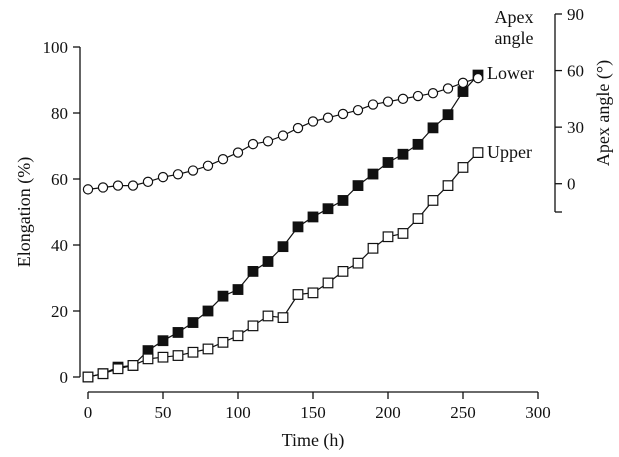  Describe the element at coordinates (388, 412) in the screenshot. I see `x-tick-label: 200` at that location.